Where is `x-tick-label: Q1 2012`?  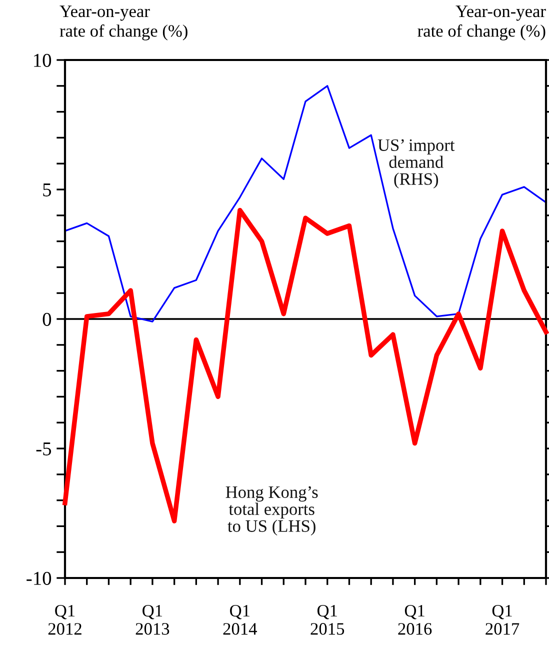
x-tick-label: Q1 2012 is located at coordinates (65, 619).